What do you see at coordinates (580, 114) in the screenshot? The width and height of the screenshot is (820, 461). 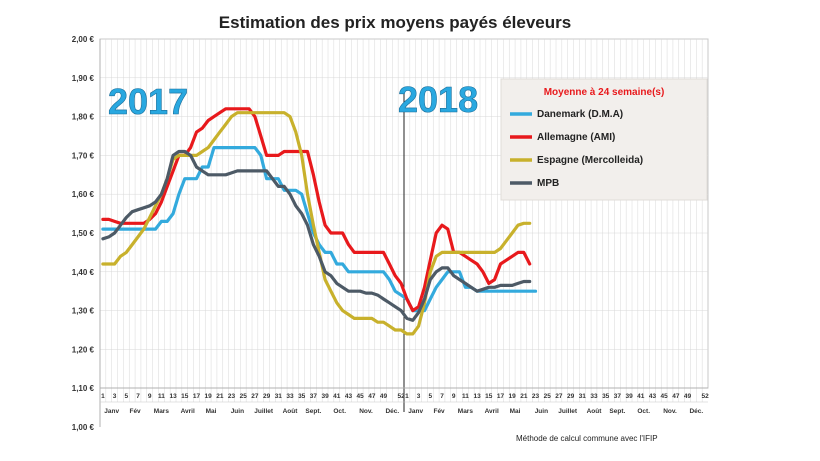 I see `legend-label: Danemark (D.M.A)` at bounding box center [580, 114].